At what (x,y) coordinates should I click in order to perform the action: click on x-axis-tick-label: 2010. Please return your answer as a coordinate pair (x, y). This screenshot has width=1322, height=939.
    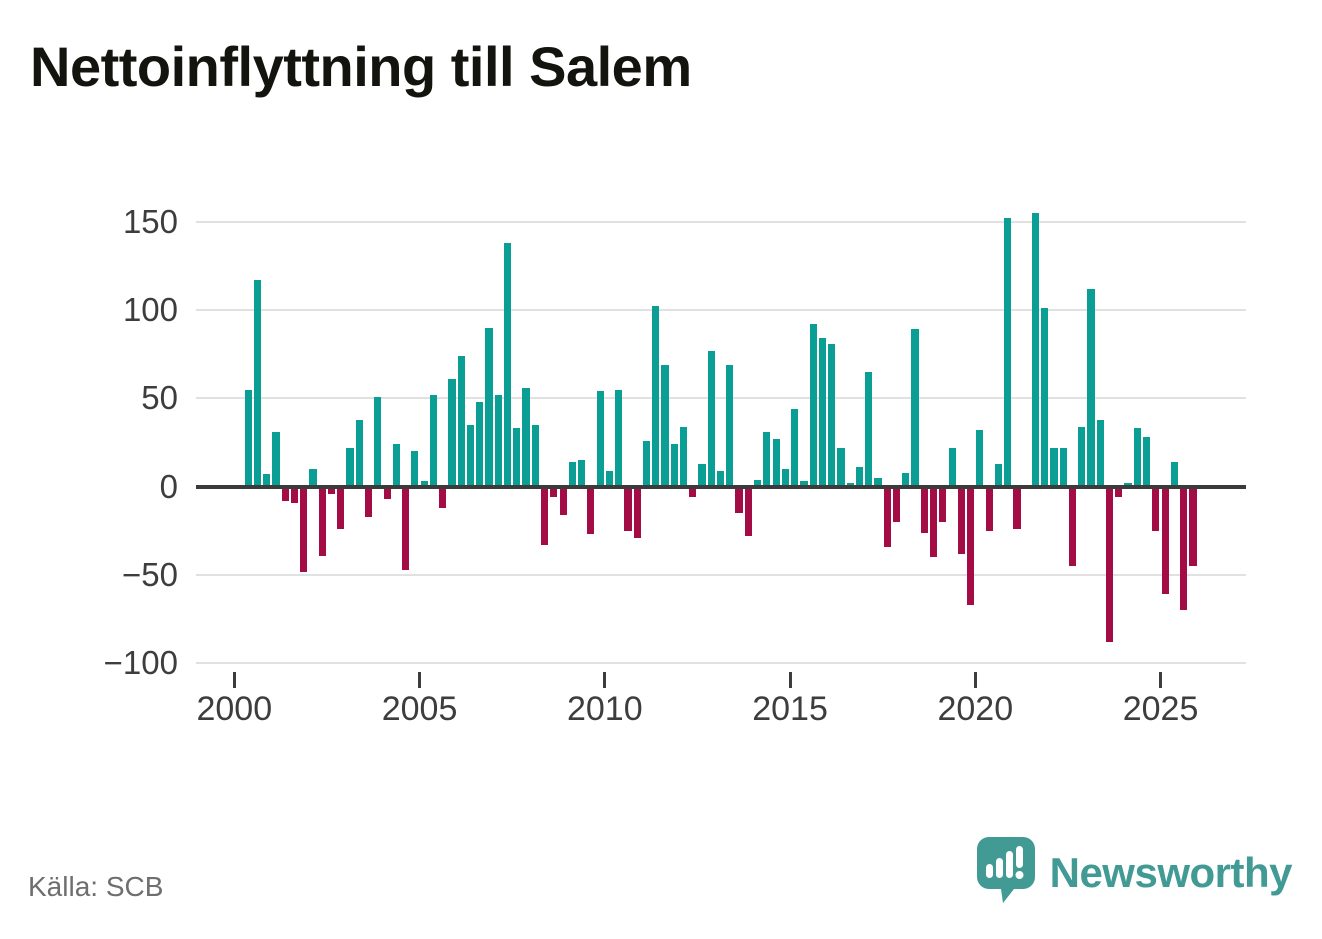
    Looking at the image, I should click on (604, 709).